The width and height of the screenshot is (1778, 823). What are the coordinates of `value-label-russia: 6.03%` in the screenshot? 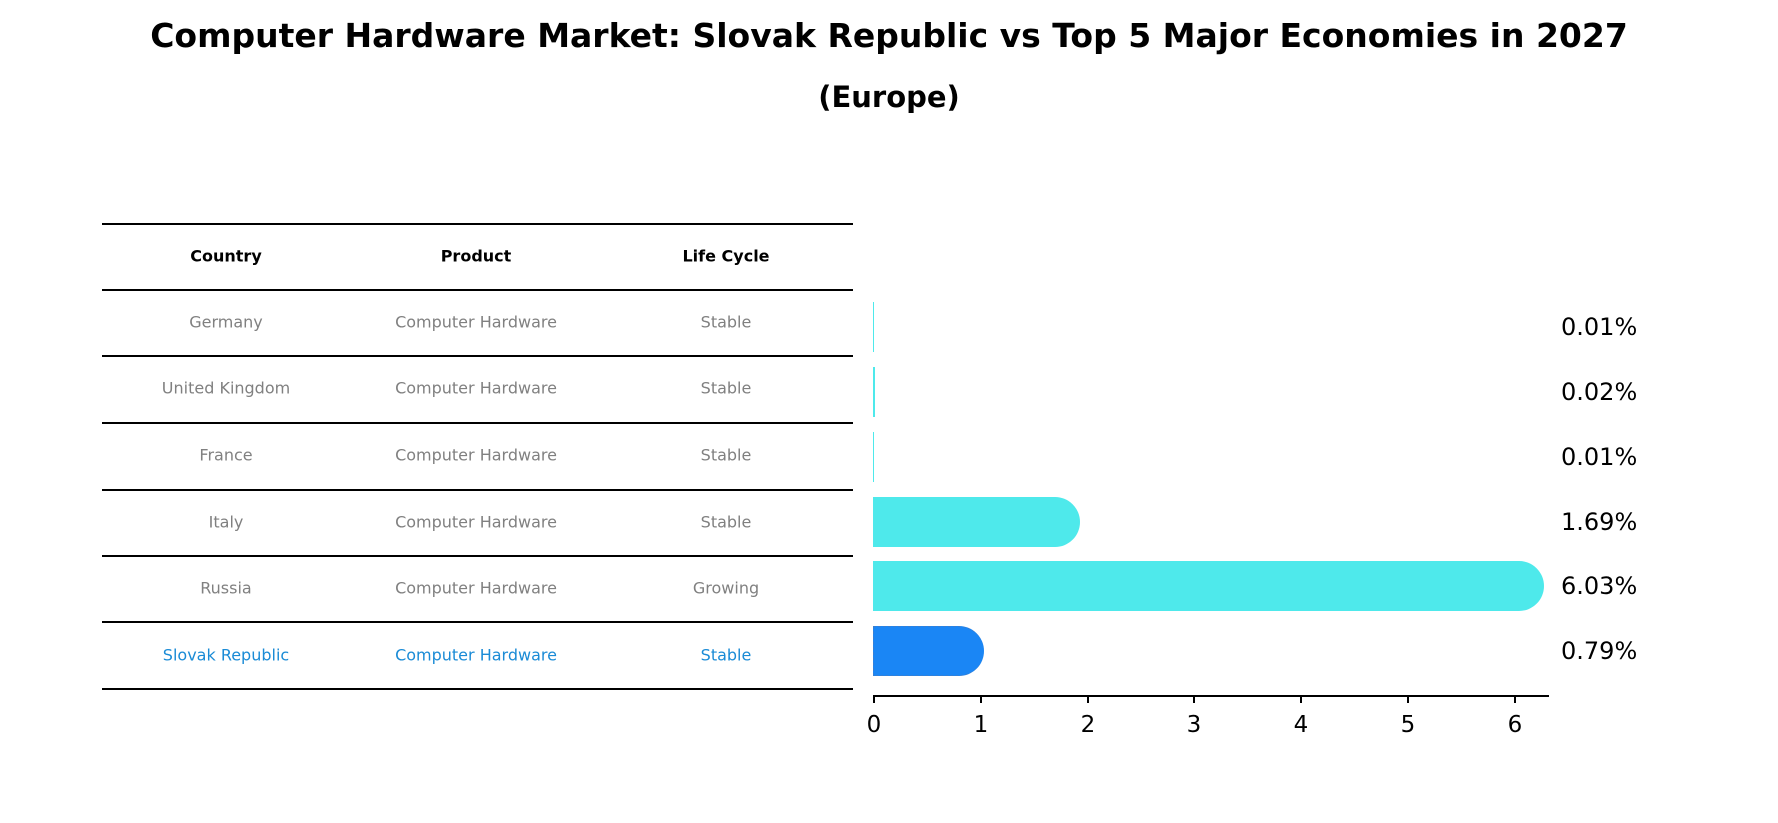 It's located at (1599, 586).